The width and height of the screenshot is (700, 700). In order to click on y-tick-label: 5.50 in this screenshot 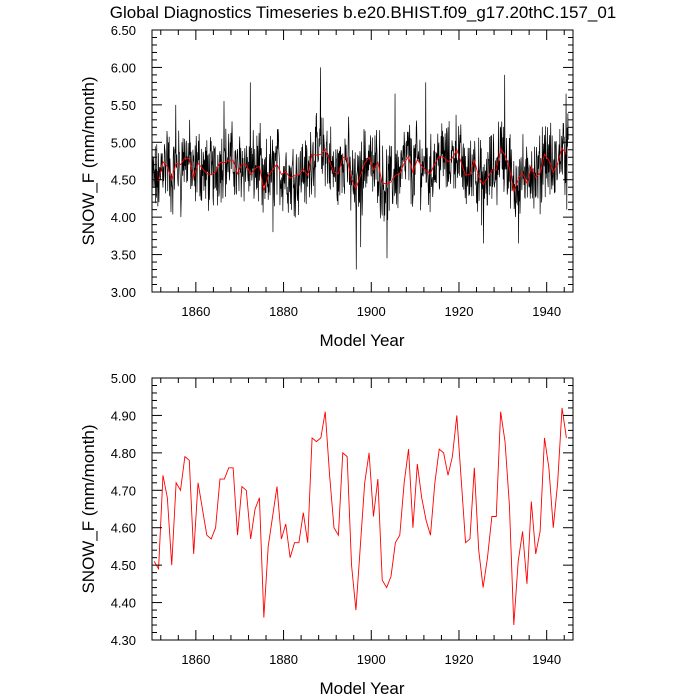, I will do `click(123, 105)`.